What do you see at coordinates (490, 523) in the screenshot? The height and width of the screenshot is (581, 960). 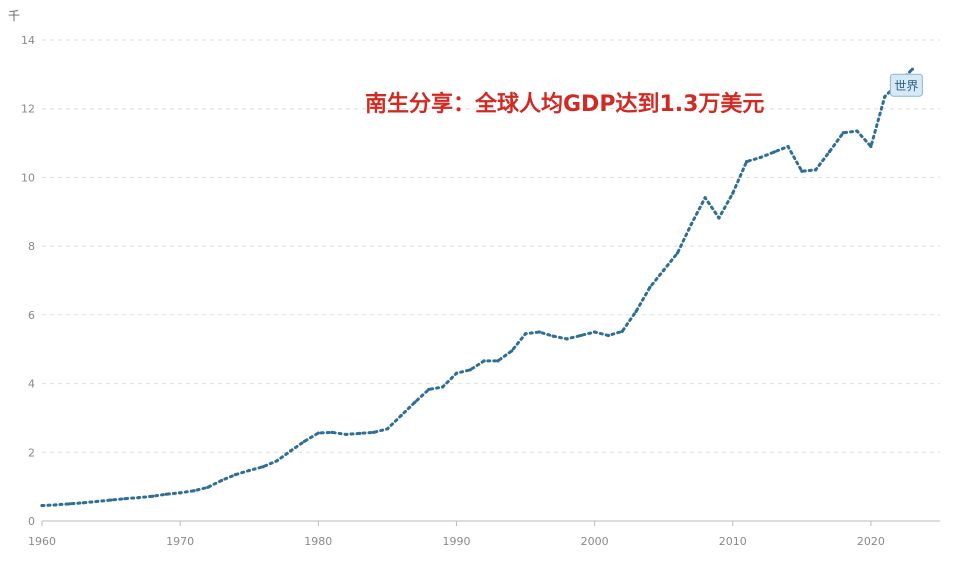 I see `axis-layer` at bounding box center [490, 523].